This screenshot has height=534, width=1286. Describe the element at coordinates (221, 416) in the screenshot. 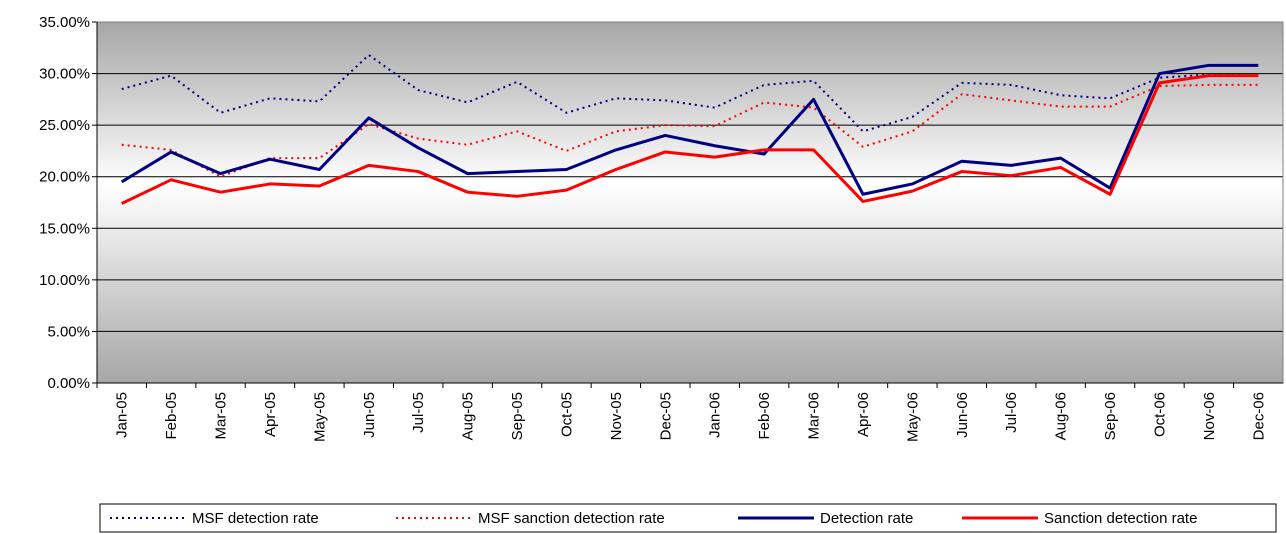

I see `x-tick-label: Mar-05` at that location.